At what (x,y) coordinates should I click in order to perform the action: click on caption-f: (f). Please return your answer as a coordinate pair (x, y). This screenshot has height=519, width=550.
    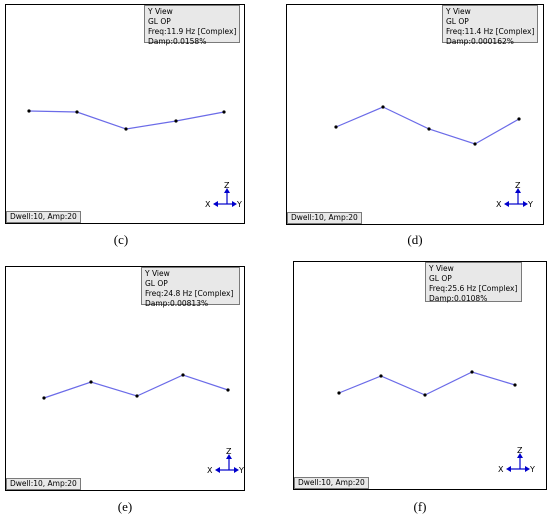
    Looking at the image, I should click on (420, 506).